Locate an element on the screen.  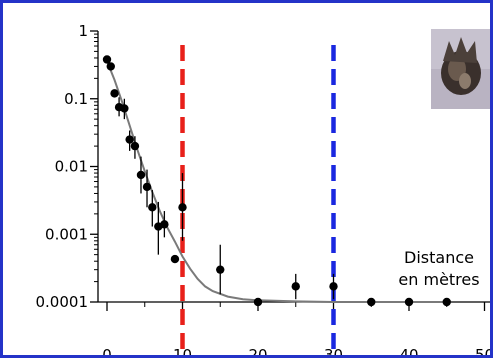
x-tick-label: 30 is located at coordinates (333, 352).